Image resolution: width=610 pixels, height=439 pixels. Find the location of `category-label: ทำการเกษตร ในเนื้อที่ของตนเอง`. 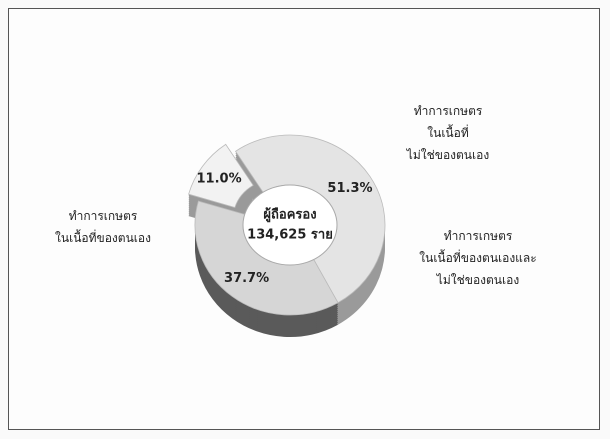

category-label: ทำการเกษตร ในเนื้อที่ของตนเอง is located at coordinates (103, 227).